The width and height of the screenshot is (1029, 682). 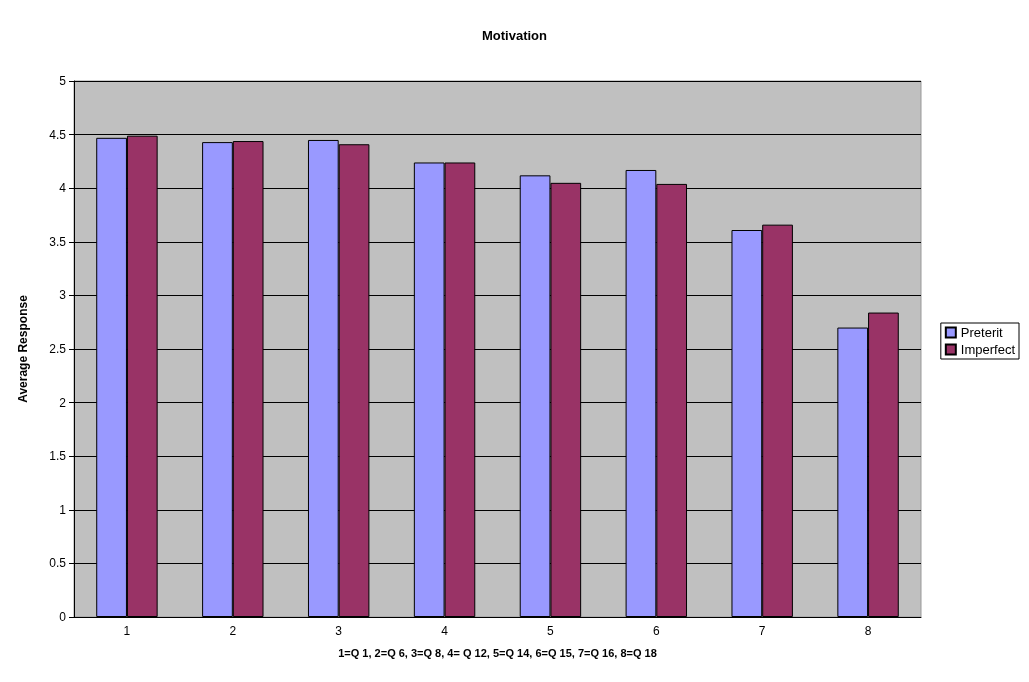 I want to click on y-tick-label: 0.5, so click(x=58, y=563).